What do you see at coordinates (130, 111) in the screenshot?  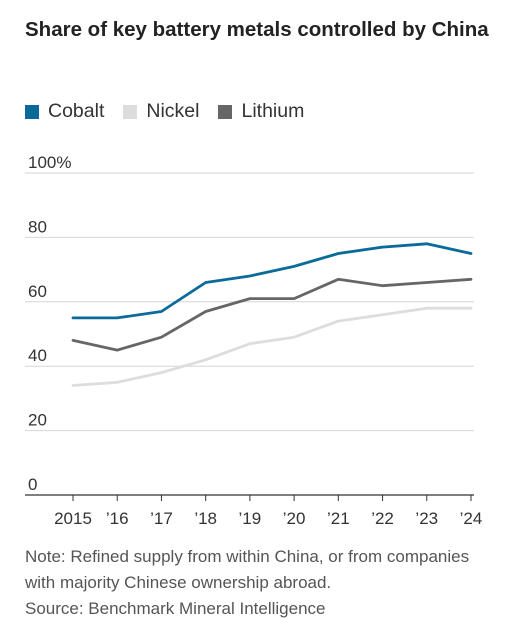 I see `legend-swatch-nickel` at bounding box center [130, 111].